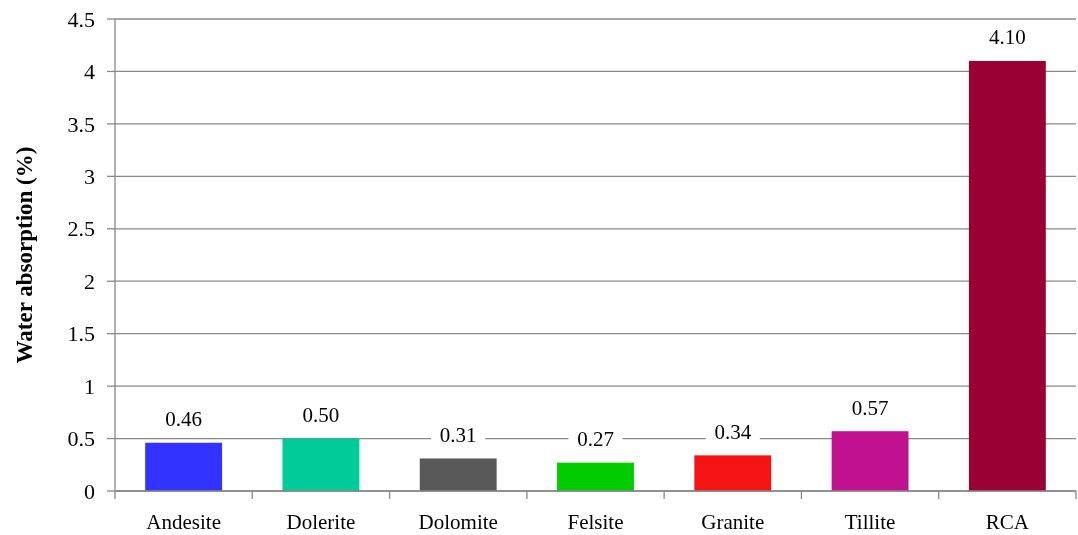  Describe the element at coordinates (733, 522) in the screenshot. I see `x-tick-label: Granite` at that location.